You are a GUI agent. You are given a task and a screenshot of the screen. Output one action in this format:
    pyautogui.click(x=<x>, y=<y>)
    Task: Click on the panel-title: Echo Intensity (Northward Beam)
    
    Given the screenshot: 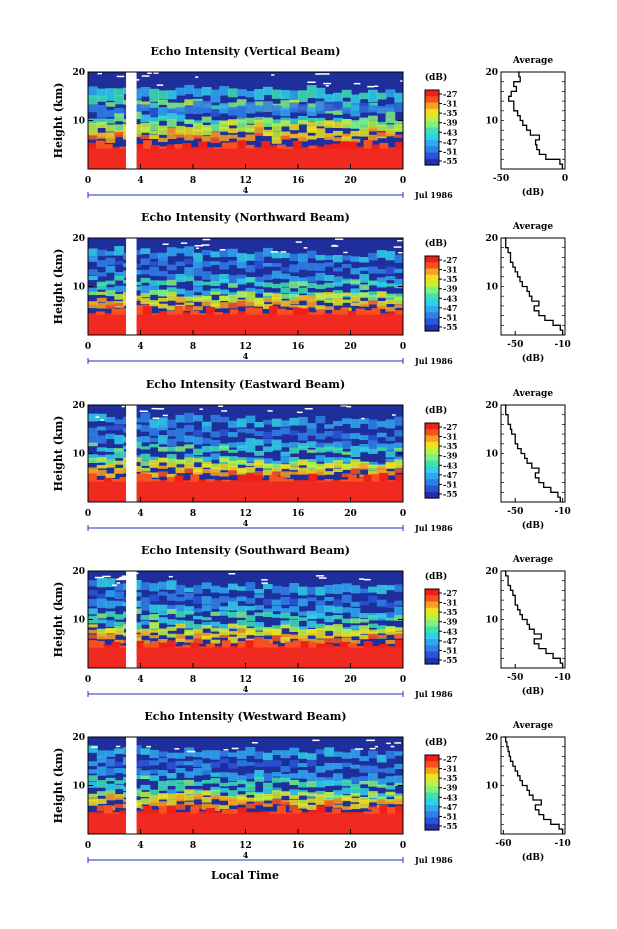 What is the action you would take?
    pyautogui.click(x=245, y=217)
    